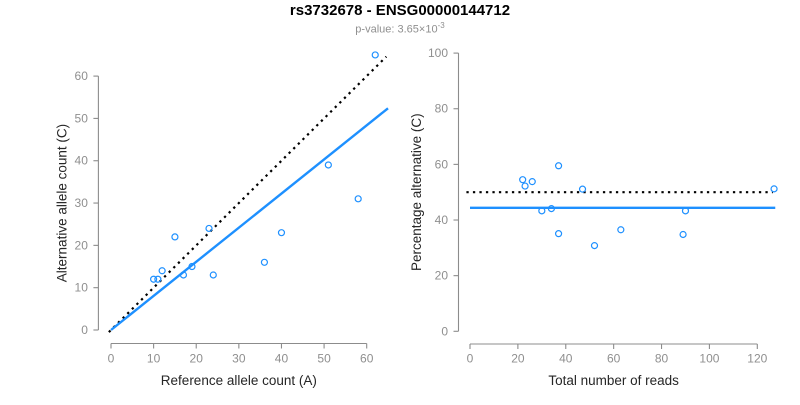 The height and width of the screenshot is (405, 800). What do you see at coordinates (82, 203) in the screenshot?
I see `y-tick-label: 30` at bounding box center [82, 203].